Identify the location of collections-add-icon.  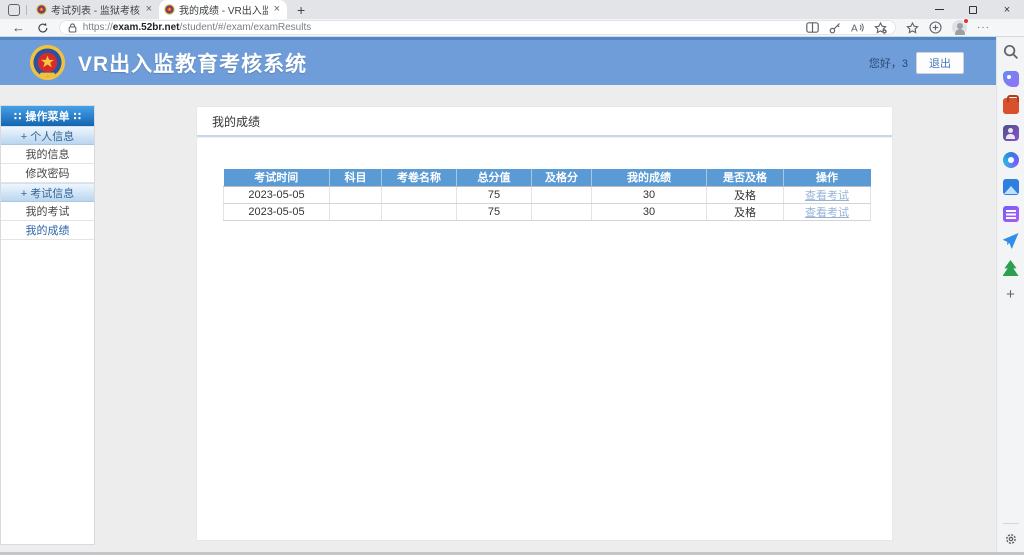
(935, 27).